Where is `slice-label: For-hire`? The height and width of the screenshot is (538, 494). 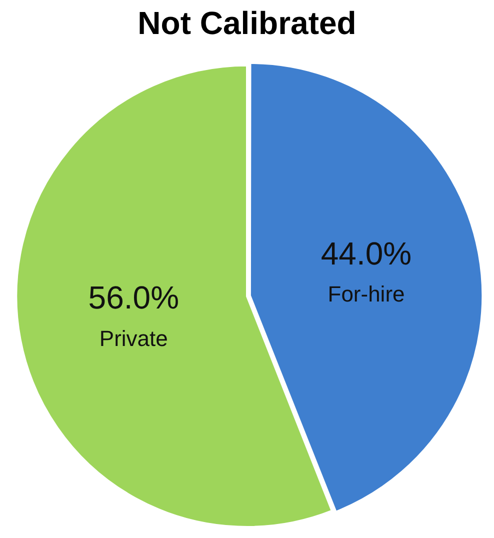
slice-label: For-hire is located at coordinates (366, 294).